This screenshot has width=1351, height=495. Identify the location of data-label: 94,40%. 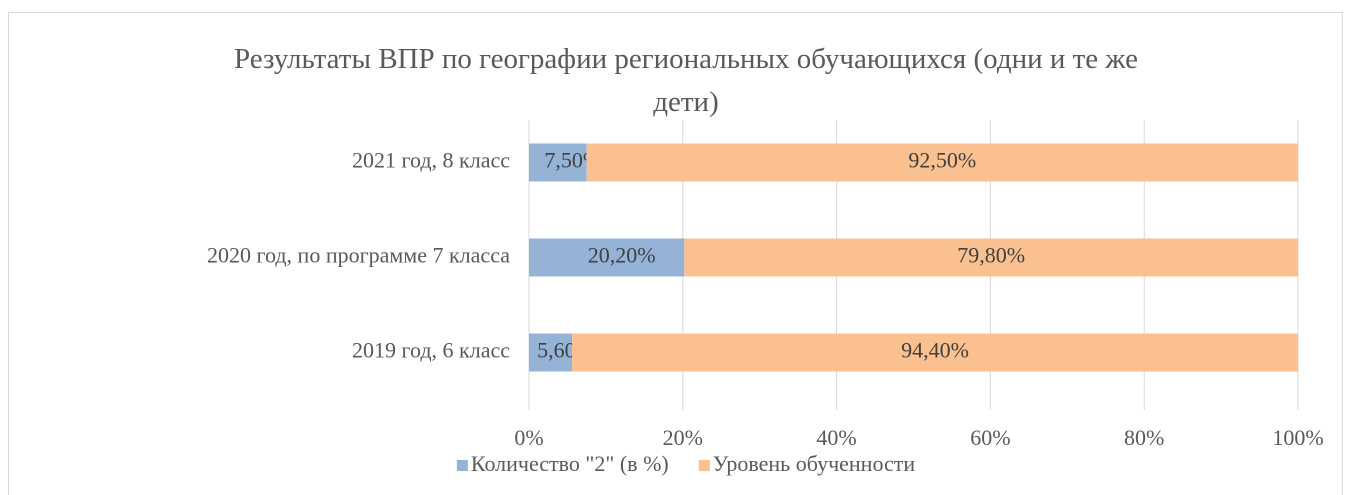
(935, 350).